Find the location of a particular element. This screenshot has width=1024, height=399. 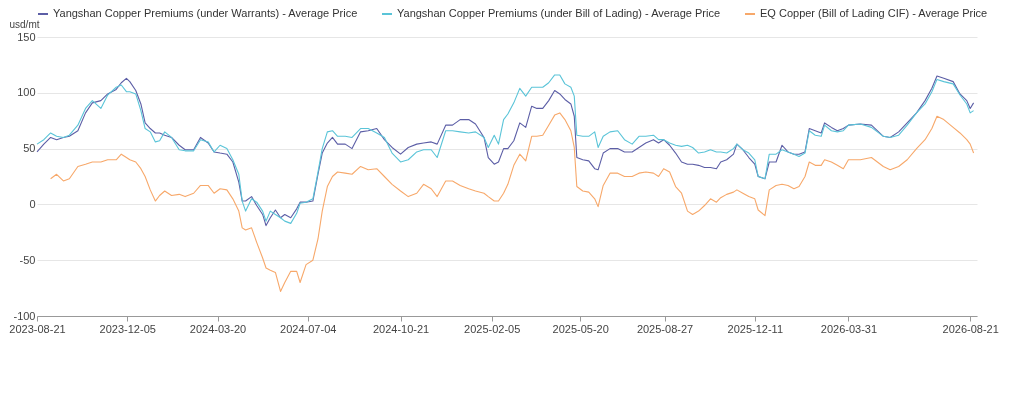

x-tick-label: 2024-10-21 is located at coordinates (401, 328).